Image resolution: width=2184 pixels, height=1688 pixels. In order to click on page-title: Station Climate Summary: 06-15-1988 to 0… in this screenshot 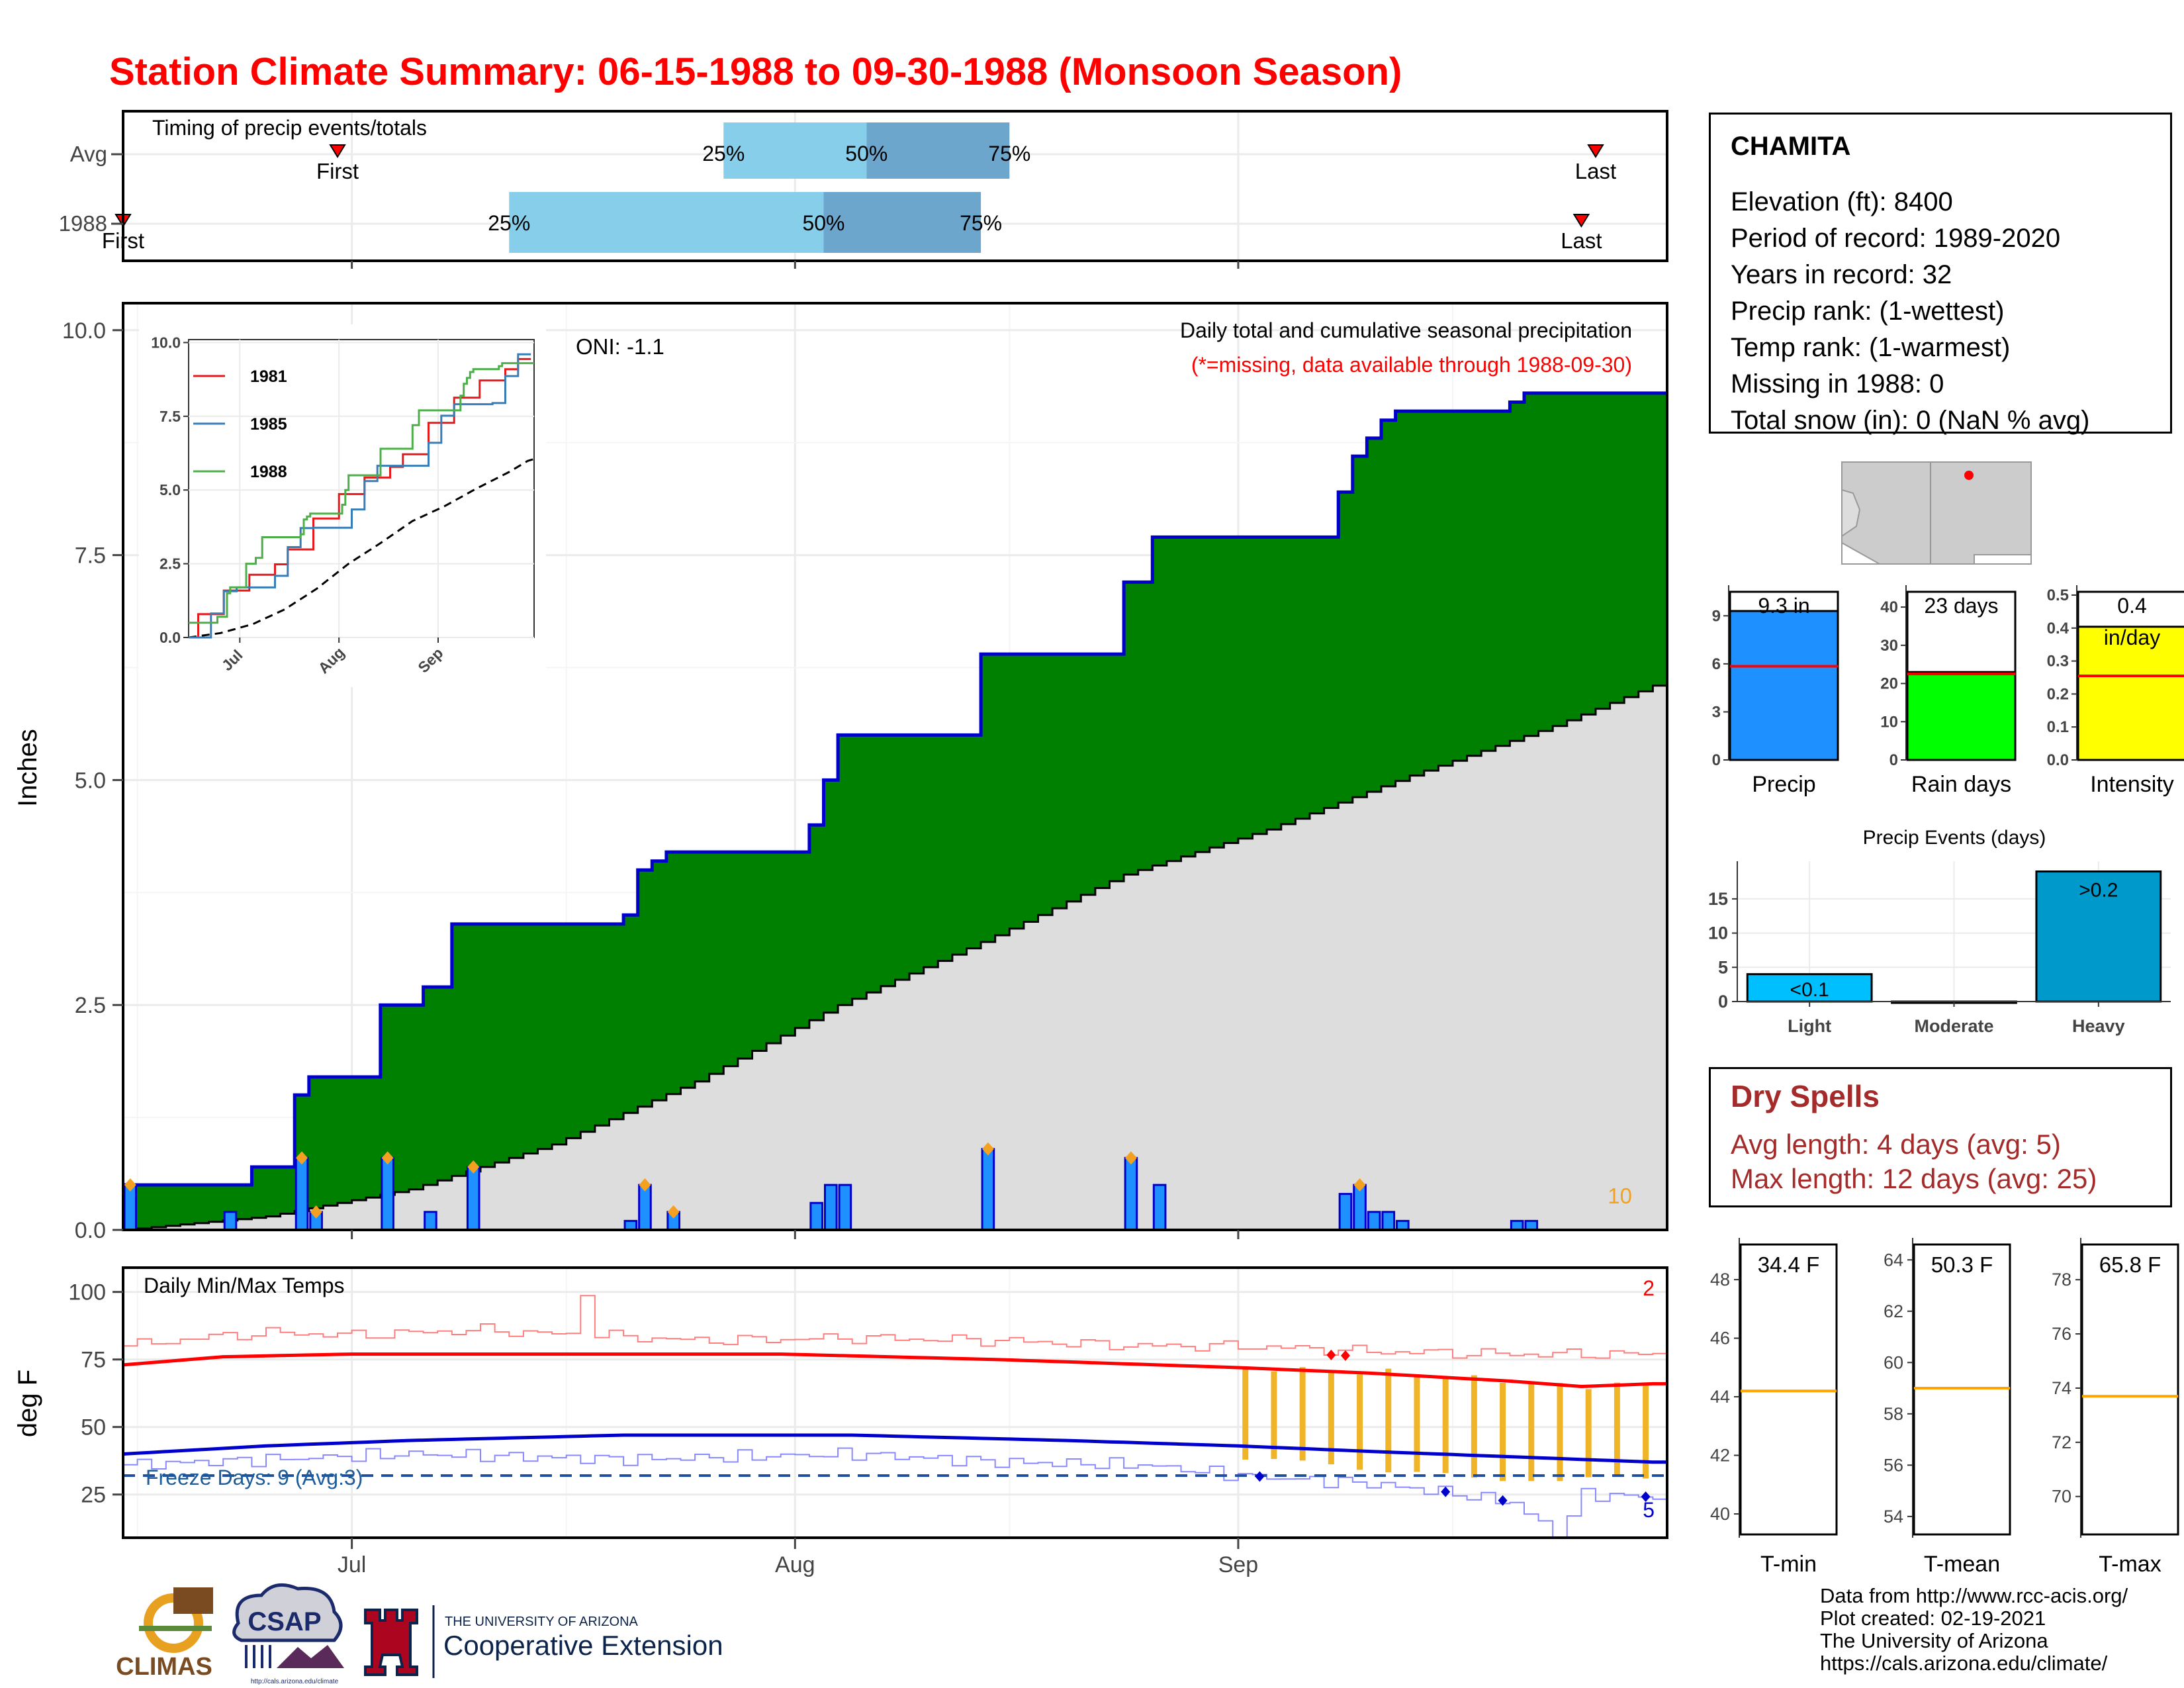, I will do `click(755, 71)`.